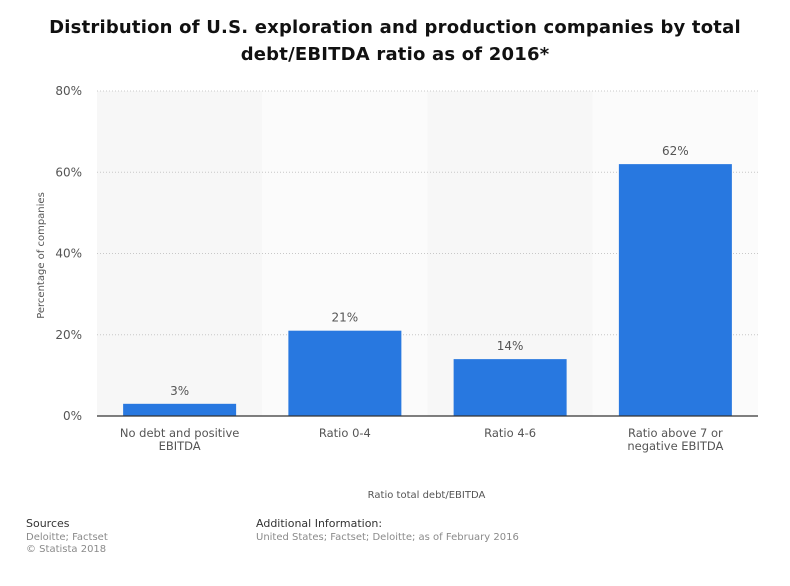 The height and width of the screenshot is (586, 790). Describe the element at coordinates (72, 416) in the screenshot. I see `y-tick-label: 0%` at that location.